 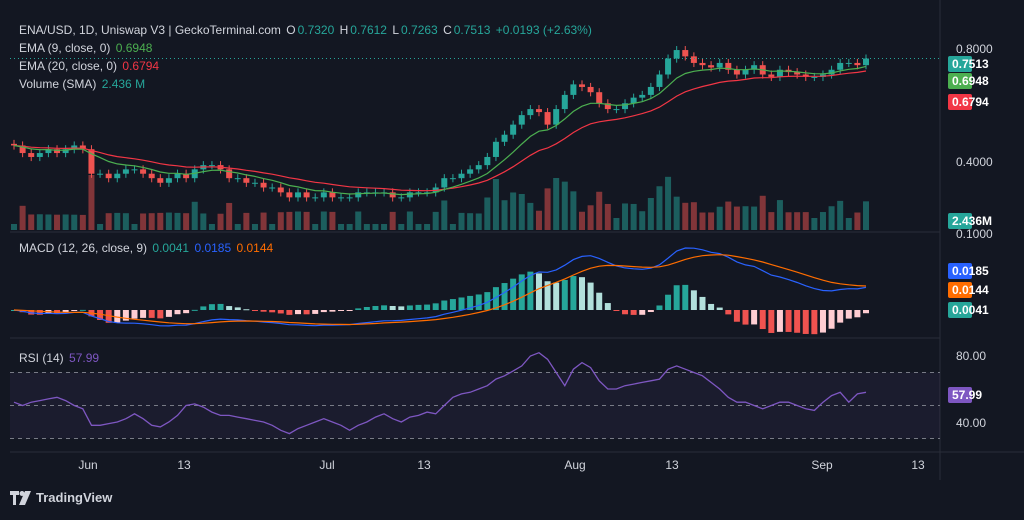 I want to click on rsi-tick-40: 40.00, so click(x=971, y=423).